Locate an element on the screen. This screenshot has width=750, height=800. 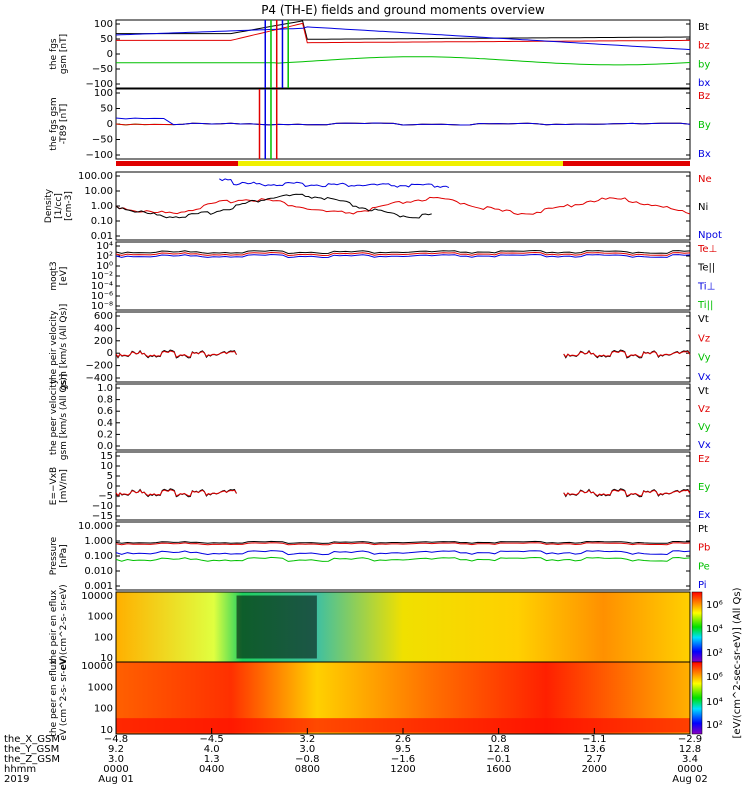
y-axis-label-line: [mV/m] is located at coordinates (64, 486).